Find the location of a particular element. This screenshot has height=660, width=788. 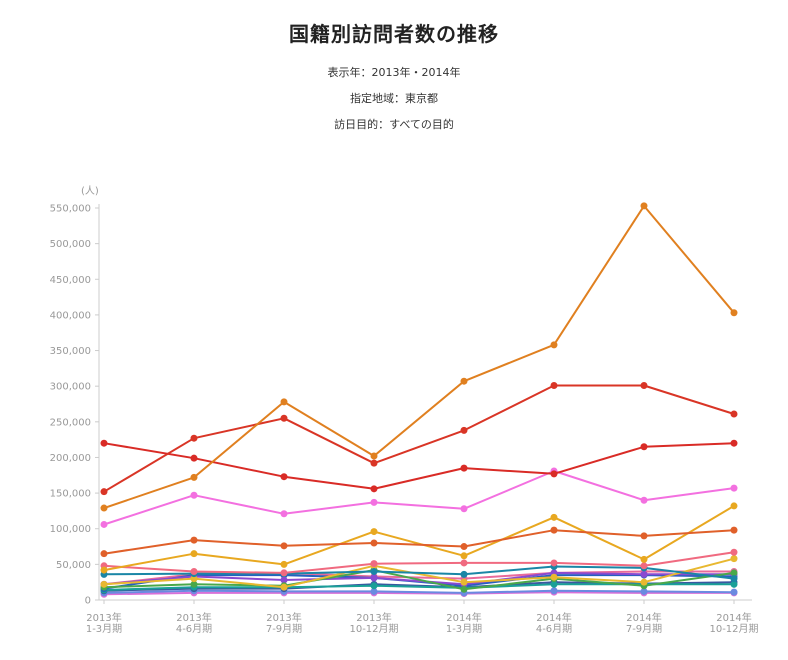

x-tick-label: 2013年 1-3月期 is located at coordinates (104, 623).